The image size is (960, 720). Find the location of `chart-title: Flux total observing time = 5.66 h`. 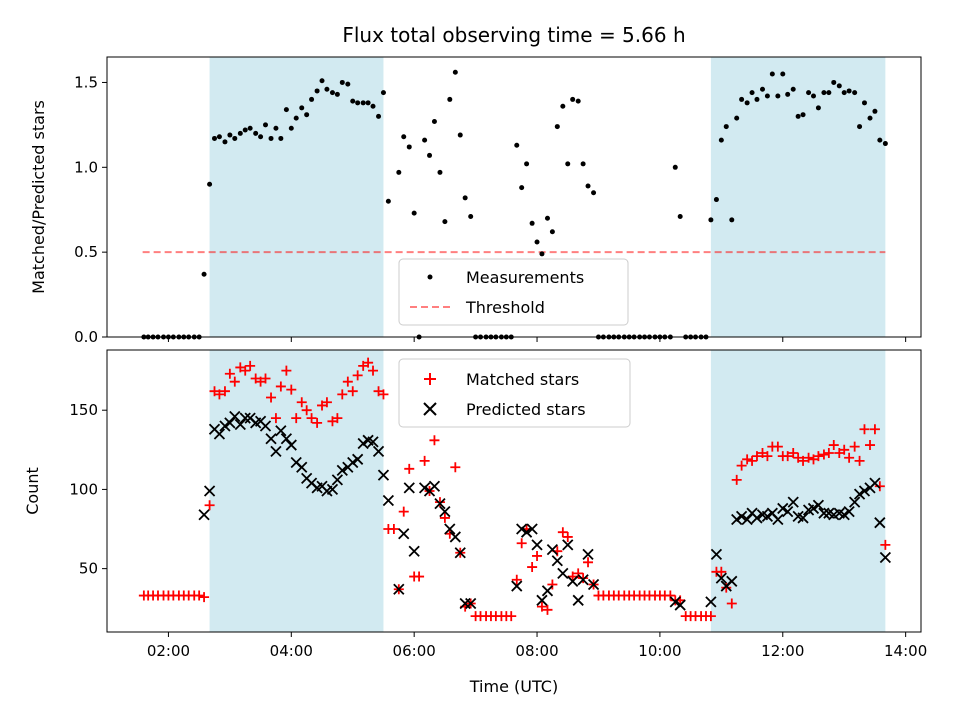

chart-title: Flux total observing time = 5.66 h is located at coordinates (513, 35).